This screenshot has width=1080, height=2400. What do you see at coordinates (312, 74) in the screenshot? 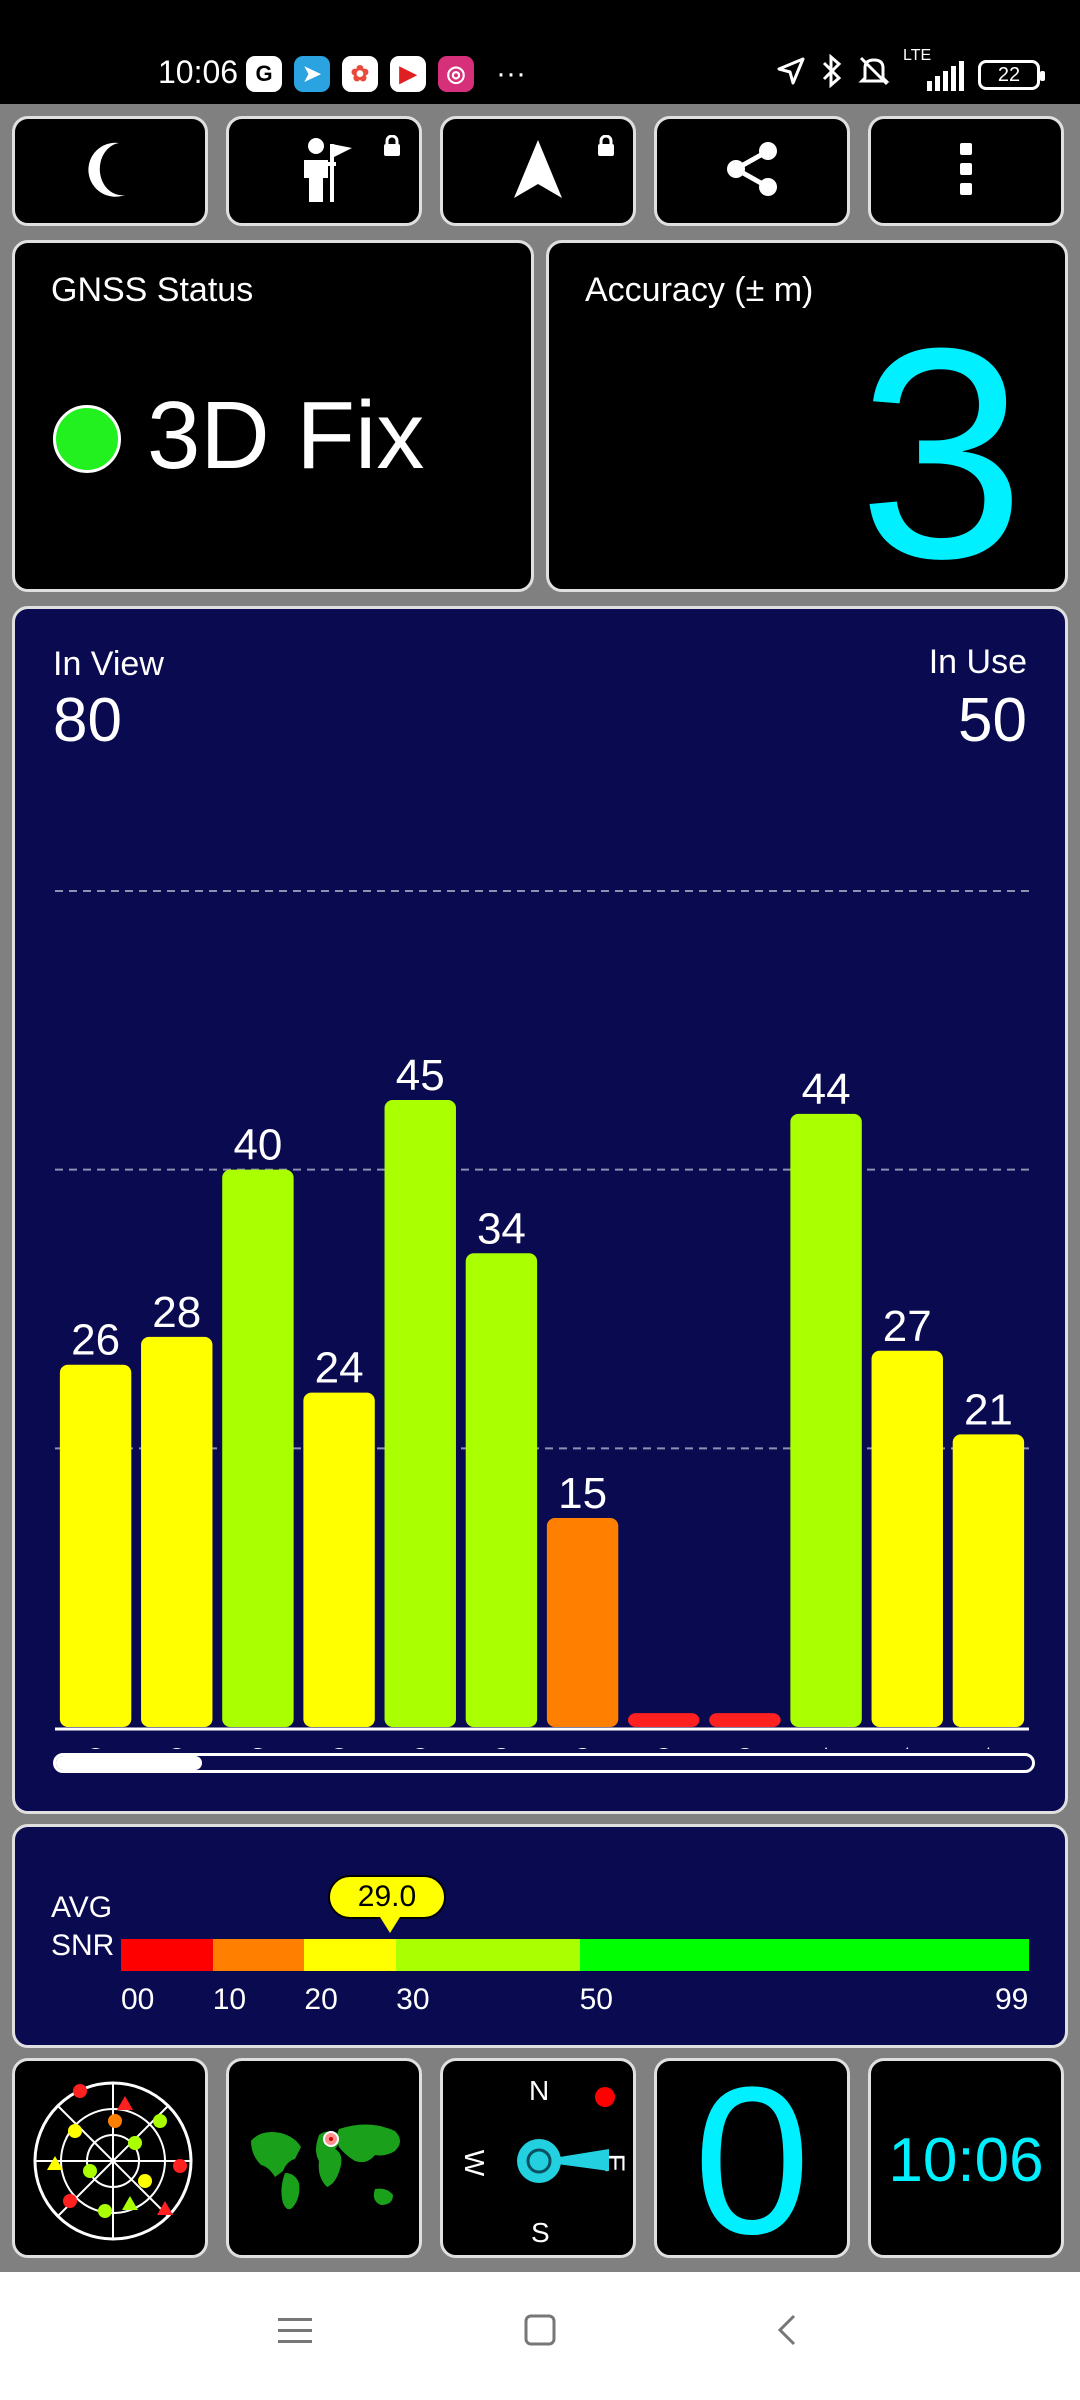
I see `telegram-icon: ➤` at bounding box center [312, 74].